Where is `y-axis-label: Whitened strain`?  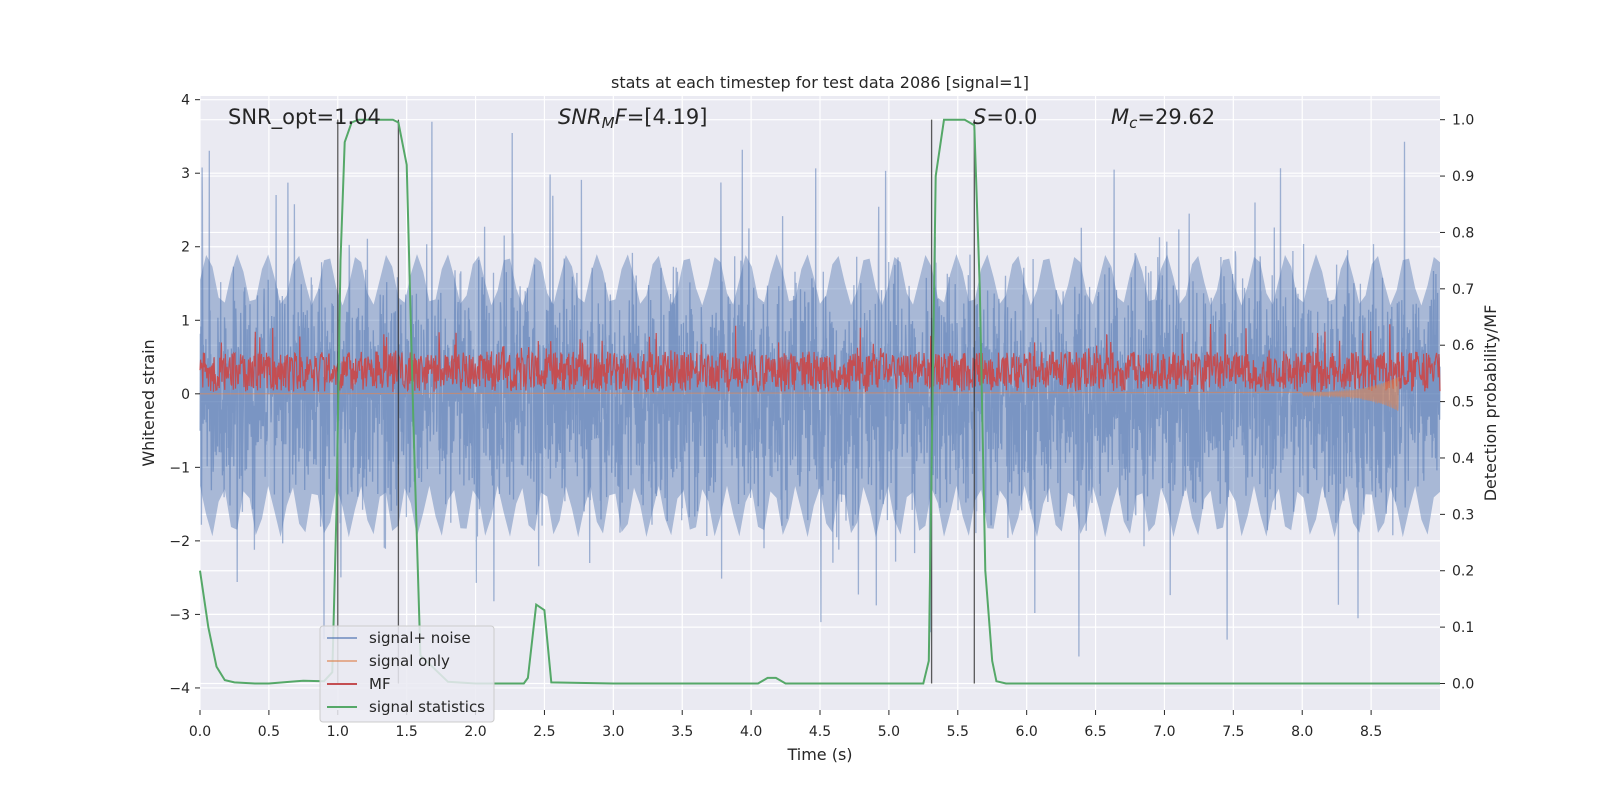 y-axis-label: Whitened strain is located at coordinates (148, 402).